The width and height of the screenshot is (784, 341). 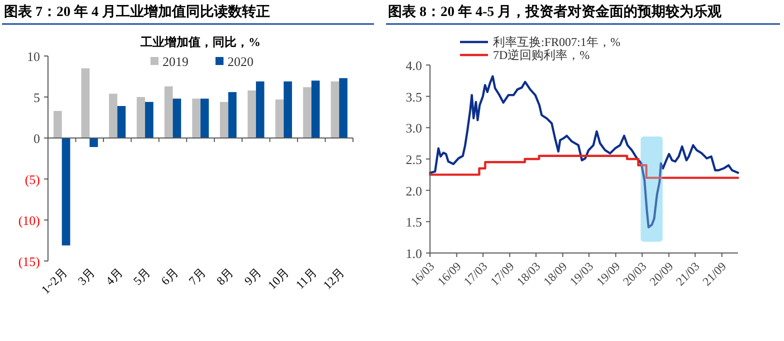 What do you see at coordinates (86, 276) in the screenshot?
I see `x-tick-label: 3月` at bounding box center [86, 276].